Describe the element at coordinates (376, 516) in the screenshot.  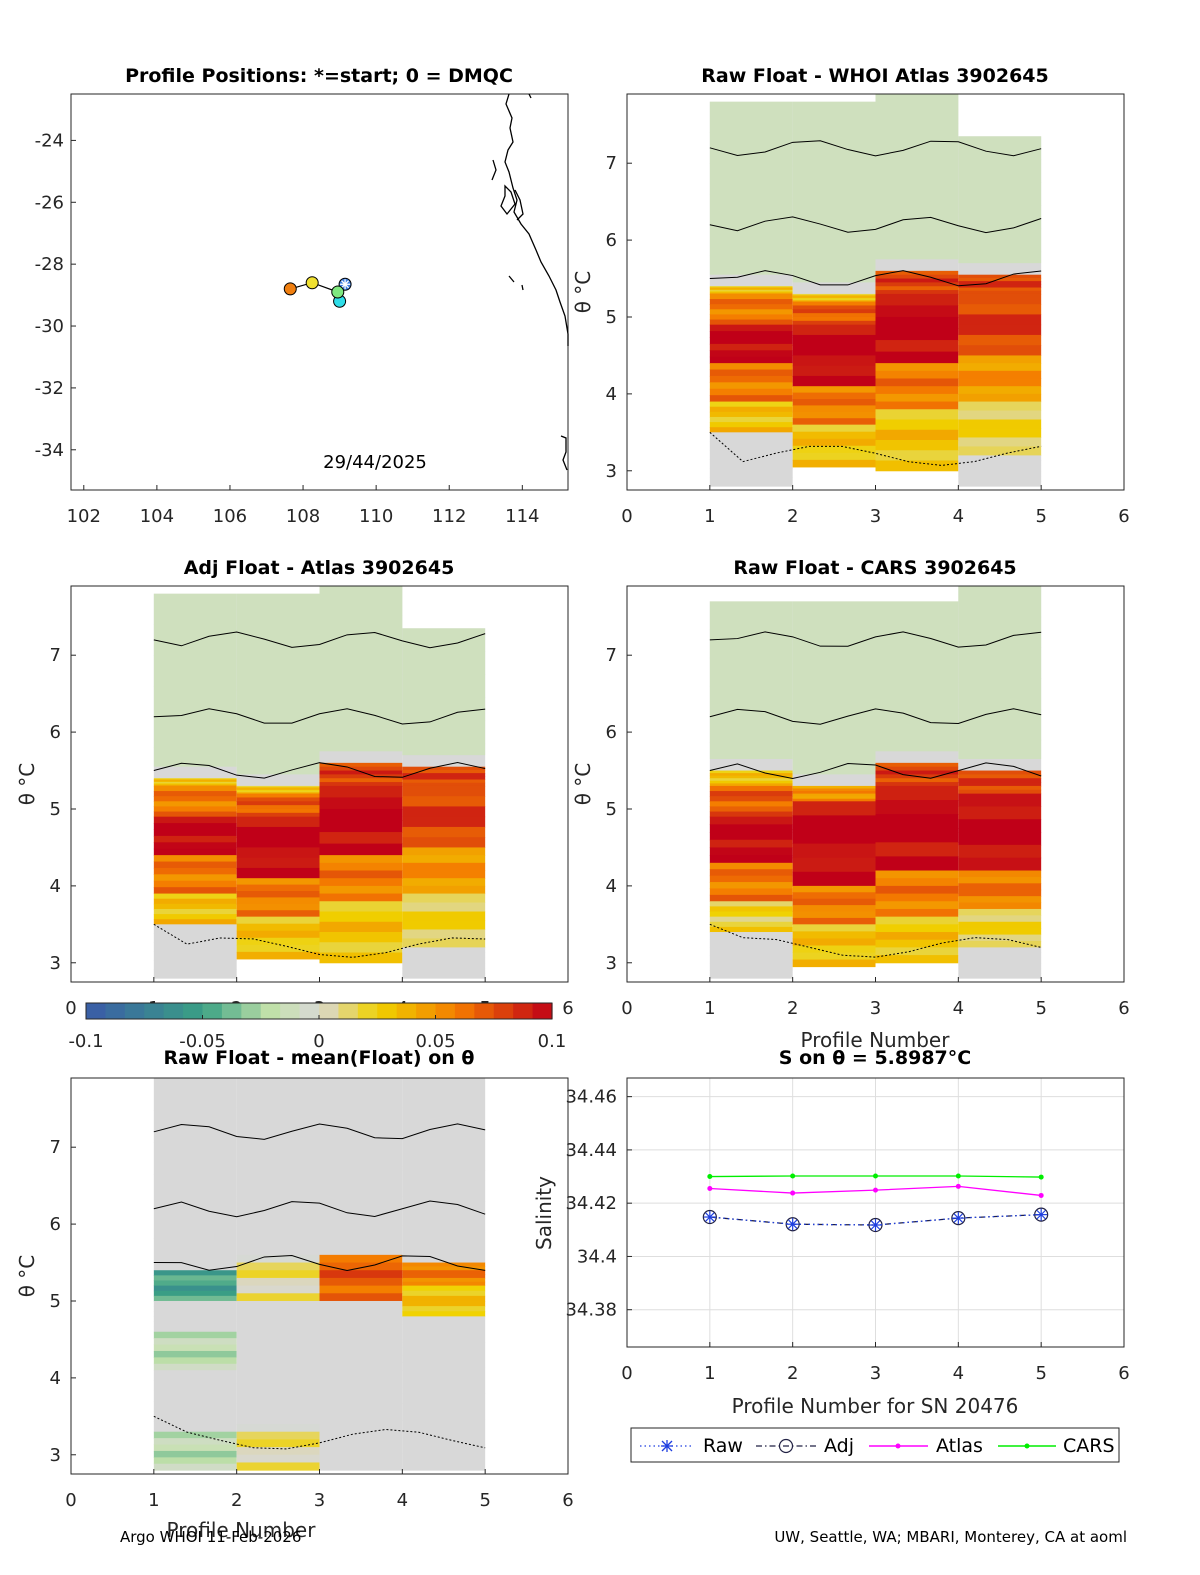
I see `map-xtick-label: 110` at that location.